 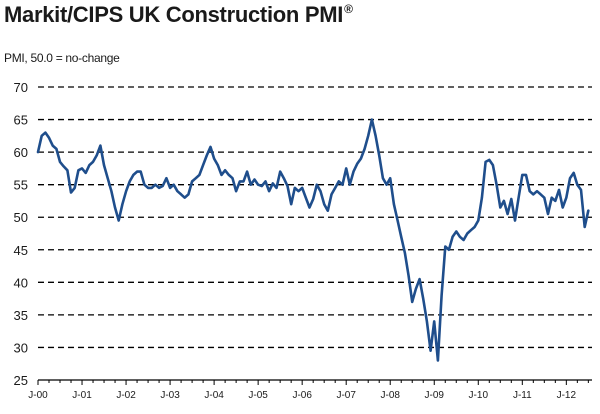 I want to click on x-tick-label: J-06, so click(x=302, y=395).